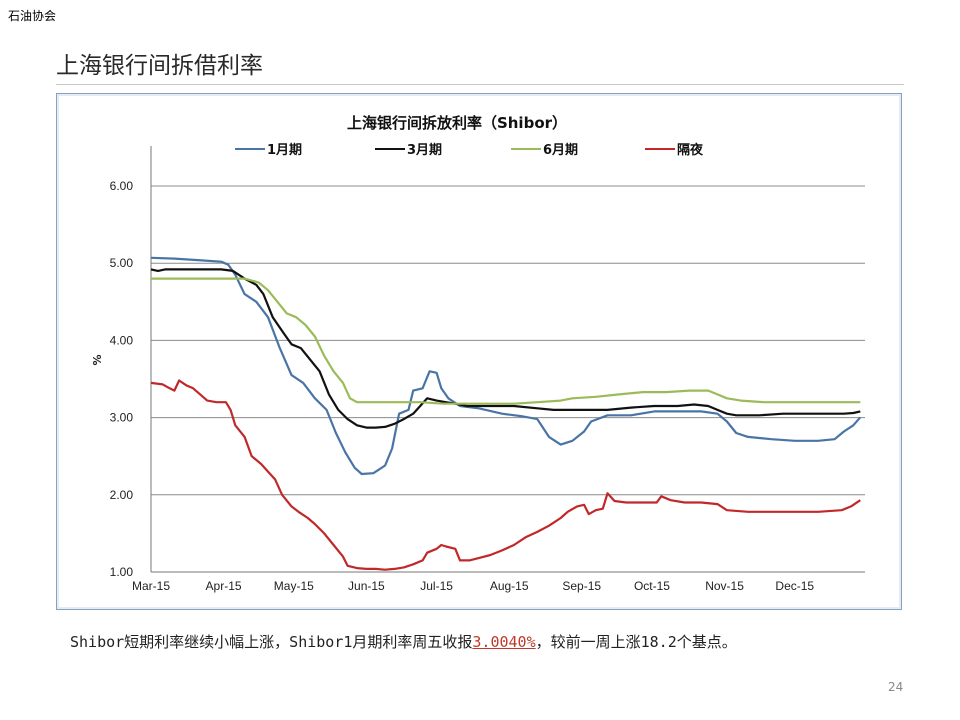 This screenshot has height=720, width=960. What do you see at coordinates (636, 642) in the screenshot?
I see `caption-text-after: ，较前一周上涨18.2个基点。` at bounding box center [636, 642].